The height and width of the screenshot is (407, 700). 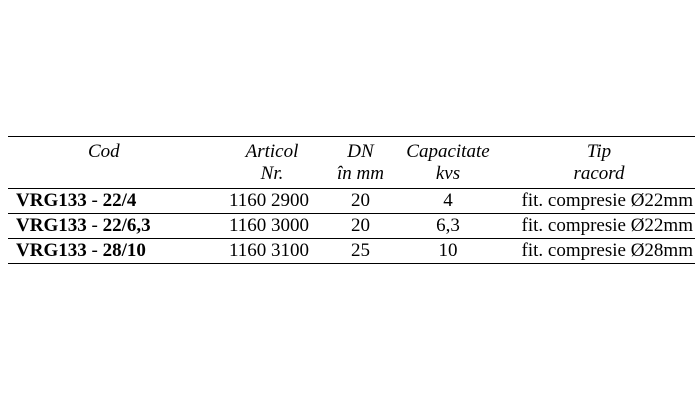 I want to click on cell-articol: 1160 3100, so click(x=269, y=250).